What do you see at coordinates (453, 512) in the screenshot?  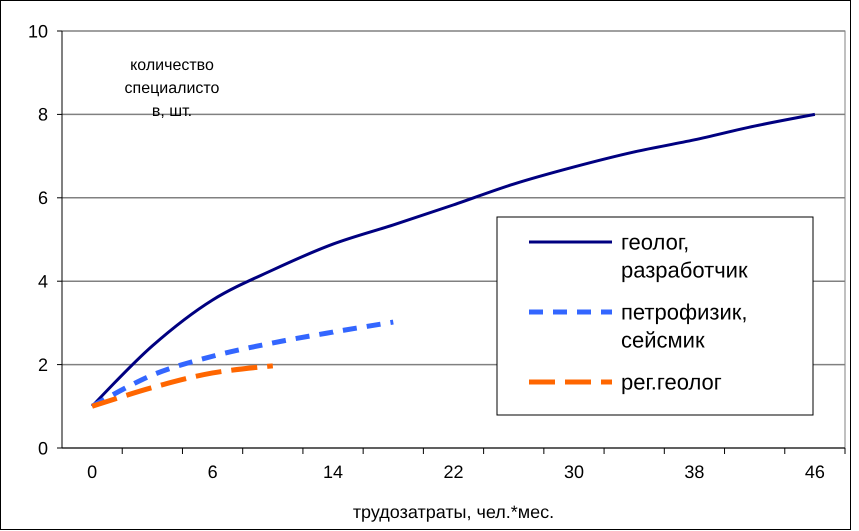 I see `x-axis-title: трудозатраты, чел.*мес.` at bounding box center [453, 512].